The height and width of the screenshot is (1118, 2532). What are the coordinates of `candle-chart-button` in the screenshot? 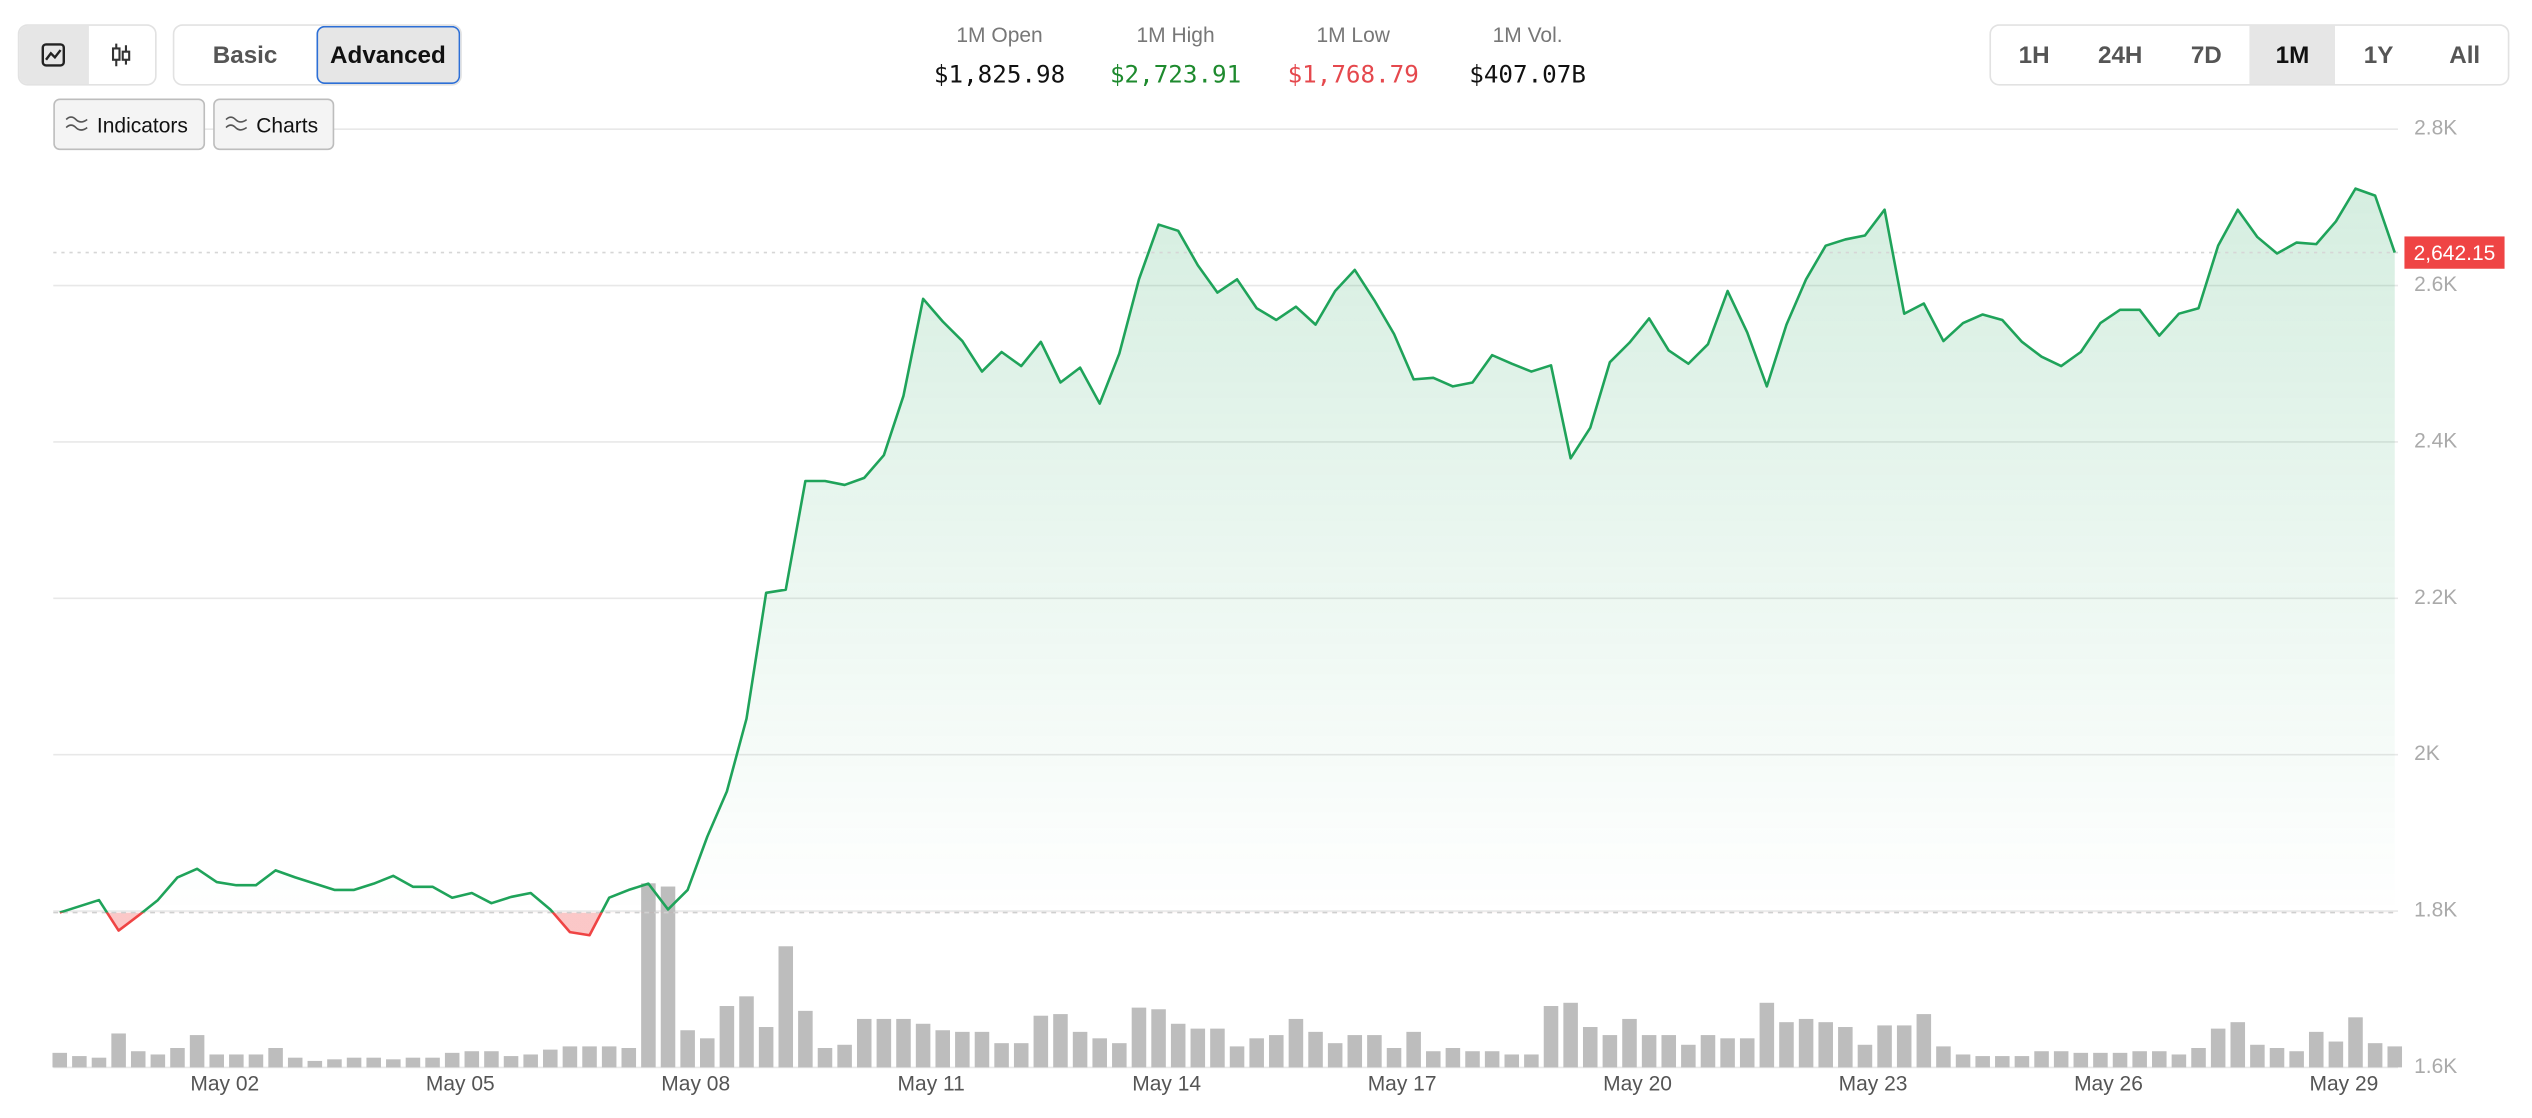 It's located at (121, 54).